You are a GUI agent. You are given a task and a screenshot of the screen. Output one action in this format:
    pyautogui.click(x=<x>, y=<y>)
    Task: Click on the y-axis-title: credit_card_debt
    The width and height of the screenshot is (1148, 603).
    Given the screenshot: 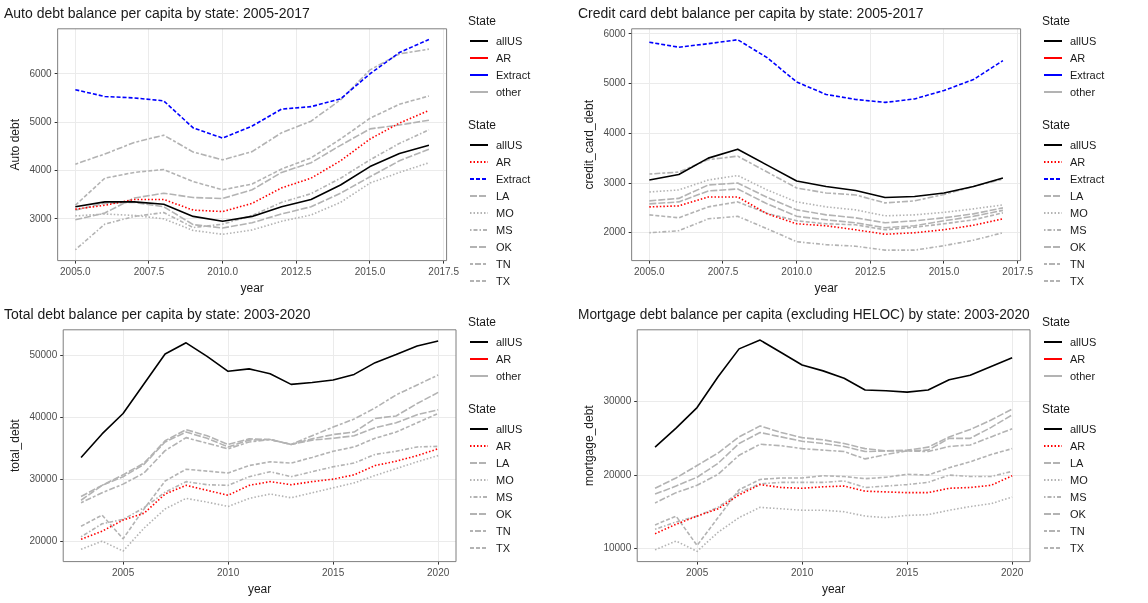 What is the action you would take?
    pyautogui.click(x=588, y=144)
    